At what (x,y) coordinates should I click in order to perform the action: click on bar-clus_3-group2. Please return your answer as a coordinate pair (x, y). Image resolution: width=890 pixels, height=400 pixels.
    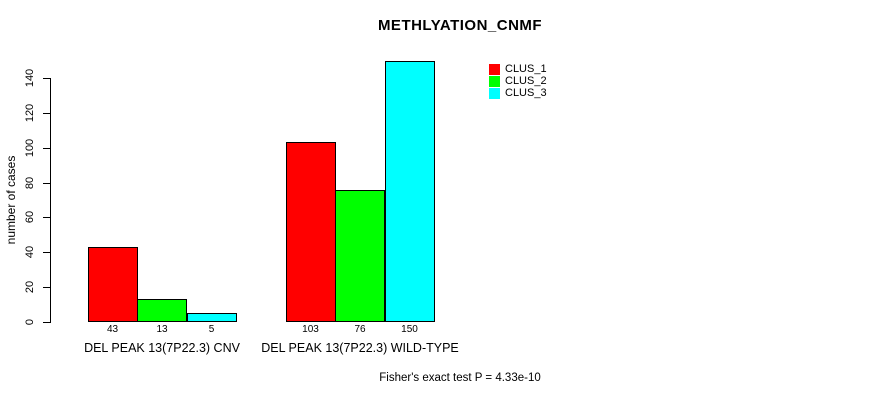
    Looking at the image, I should click on (409, 191).